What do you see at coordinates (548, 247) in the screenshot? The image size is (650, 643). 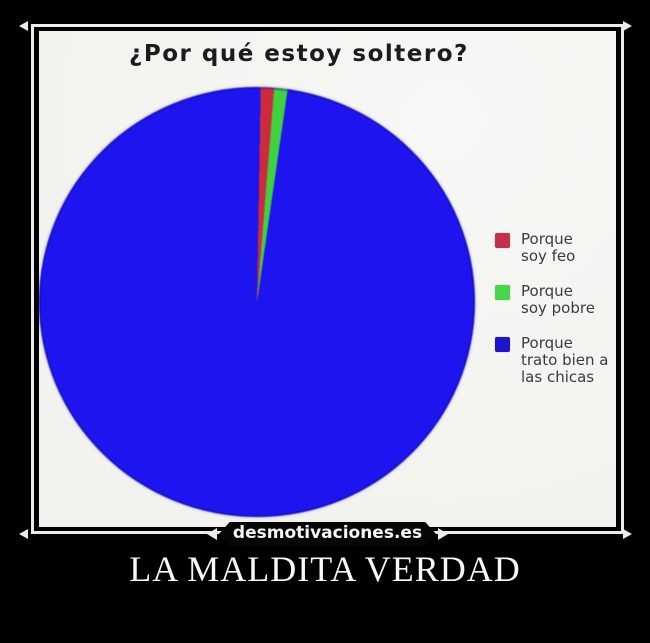 I see `legend-label: Porque soy feo` at bounding box center [548, 247].